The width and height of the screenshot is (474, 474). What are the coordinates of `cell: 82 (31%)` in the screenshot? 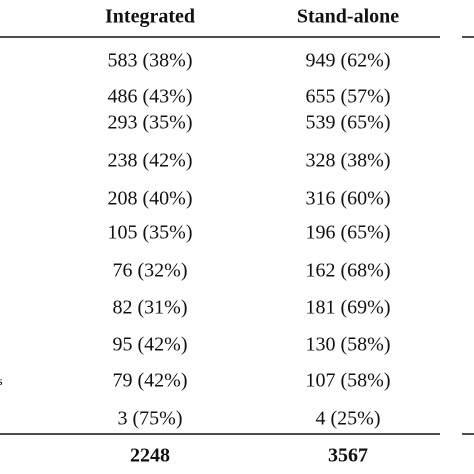 It's located at (150, 308).